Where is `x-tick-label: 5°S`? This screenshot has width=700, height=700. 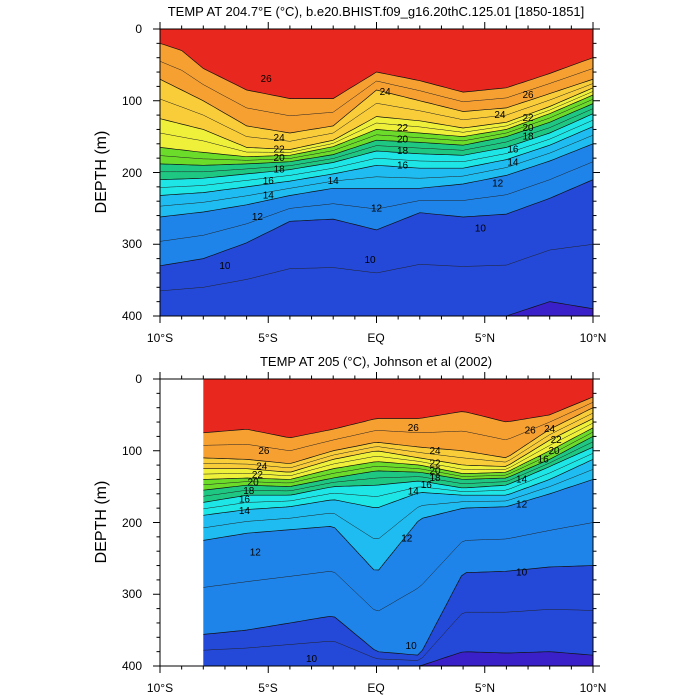 x-tick-label: 5°S is located at coordinates (267, 338).